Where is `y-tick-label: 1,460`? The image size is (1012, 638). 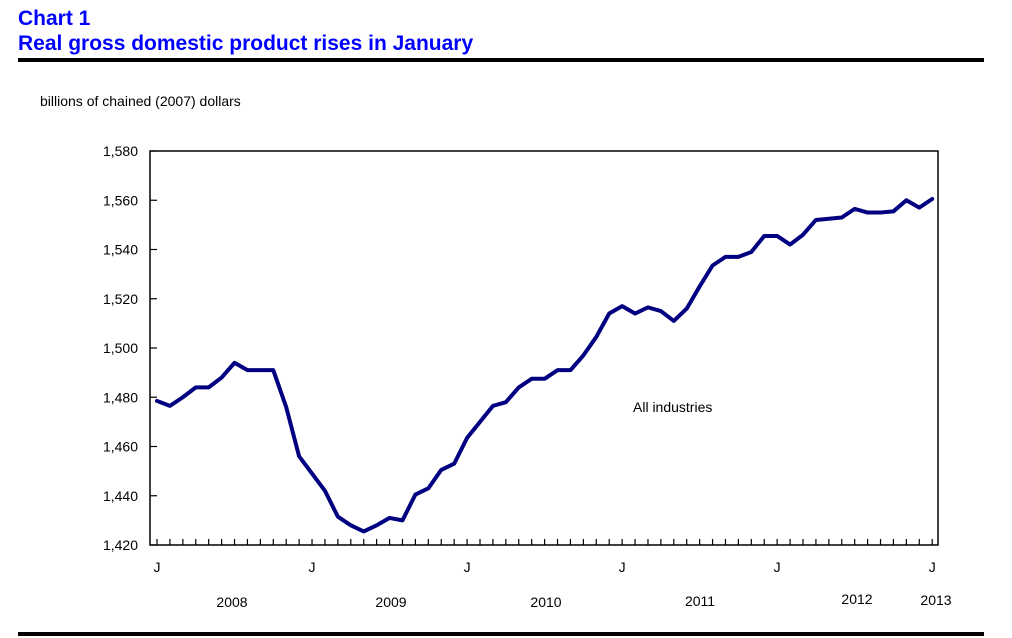 y-tick-label: 1,460 is located at coordinates (120, 447).